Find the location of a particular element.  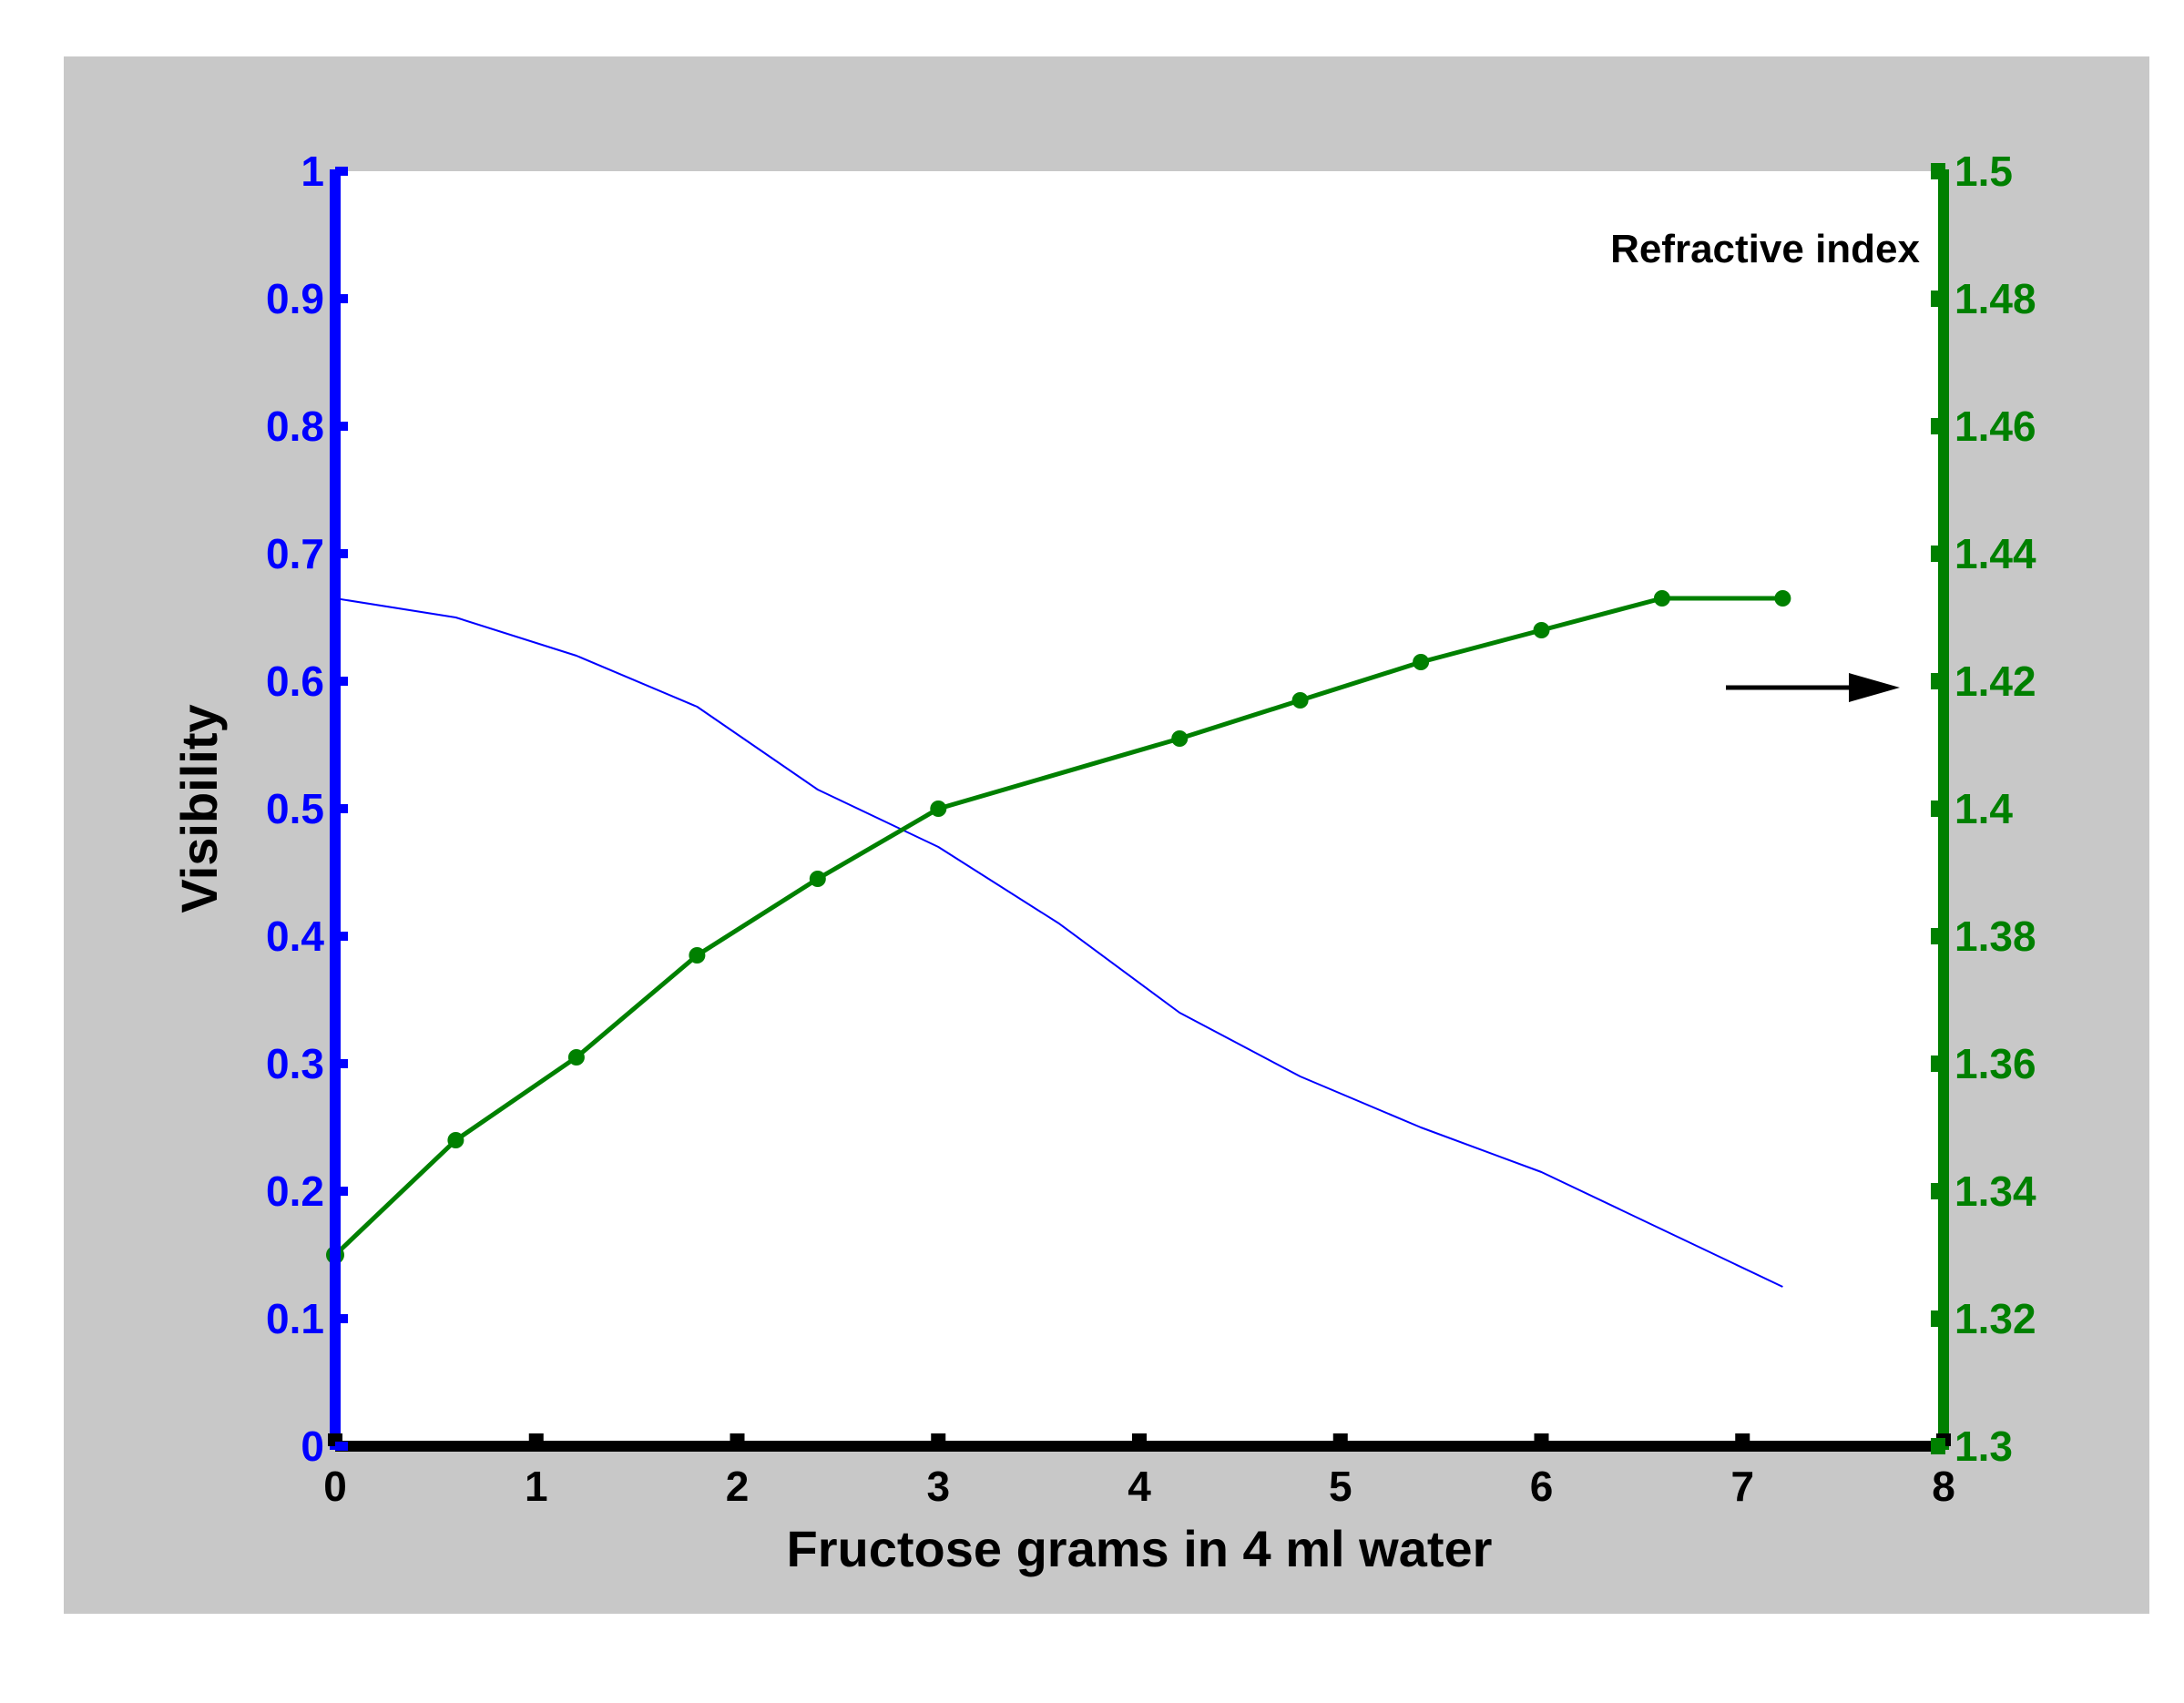

right-y-tick-label: 1.38 is located at coordinates (1995, 936).